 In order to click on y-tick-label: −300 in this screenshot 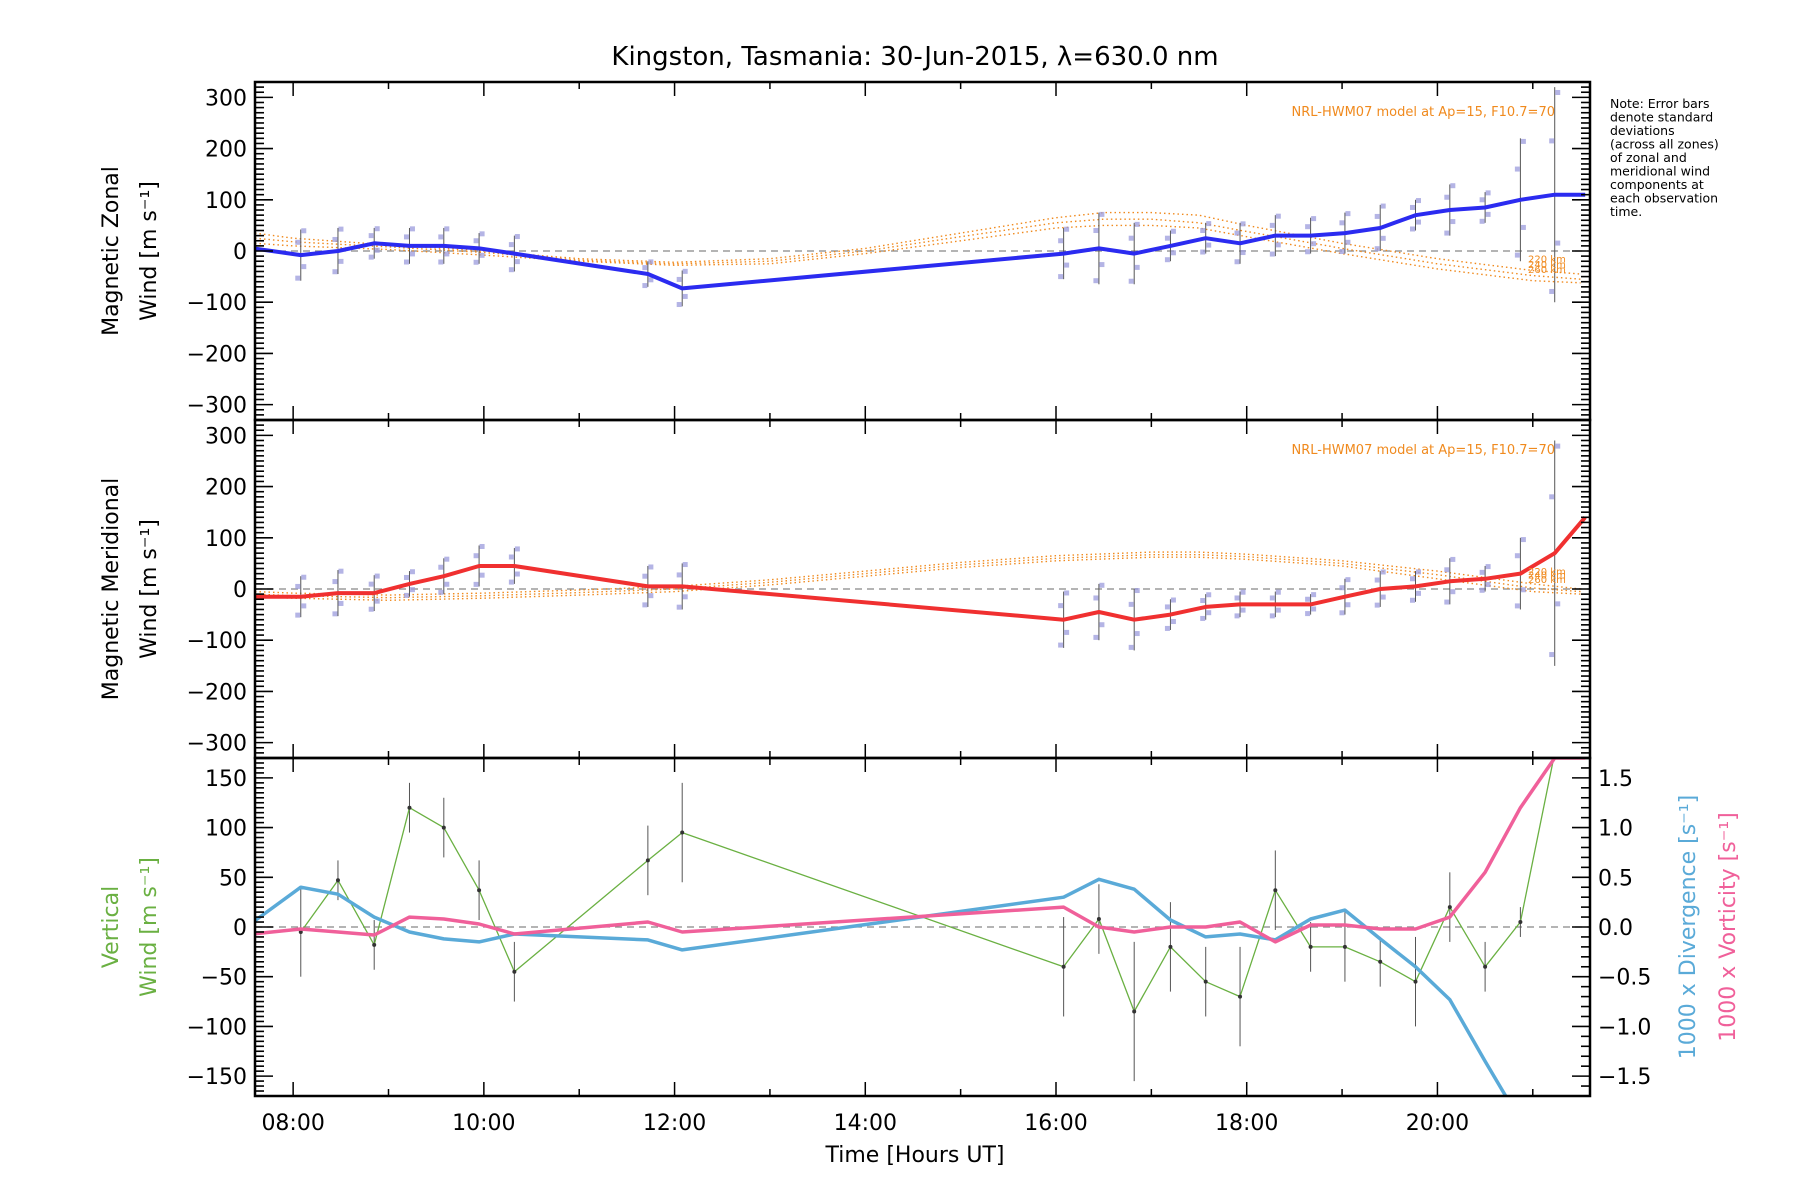, I will do `click(217, 406)`.